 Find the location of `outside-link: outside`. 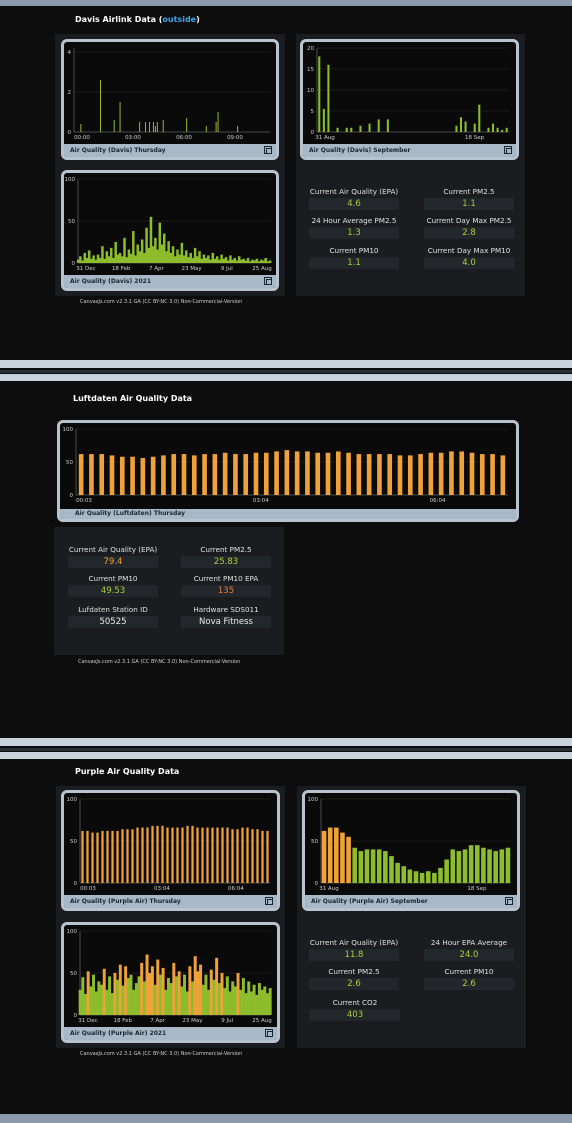

outside-link: outside is located at coordinates (179, 19).